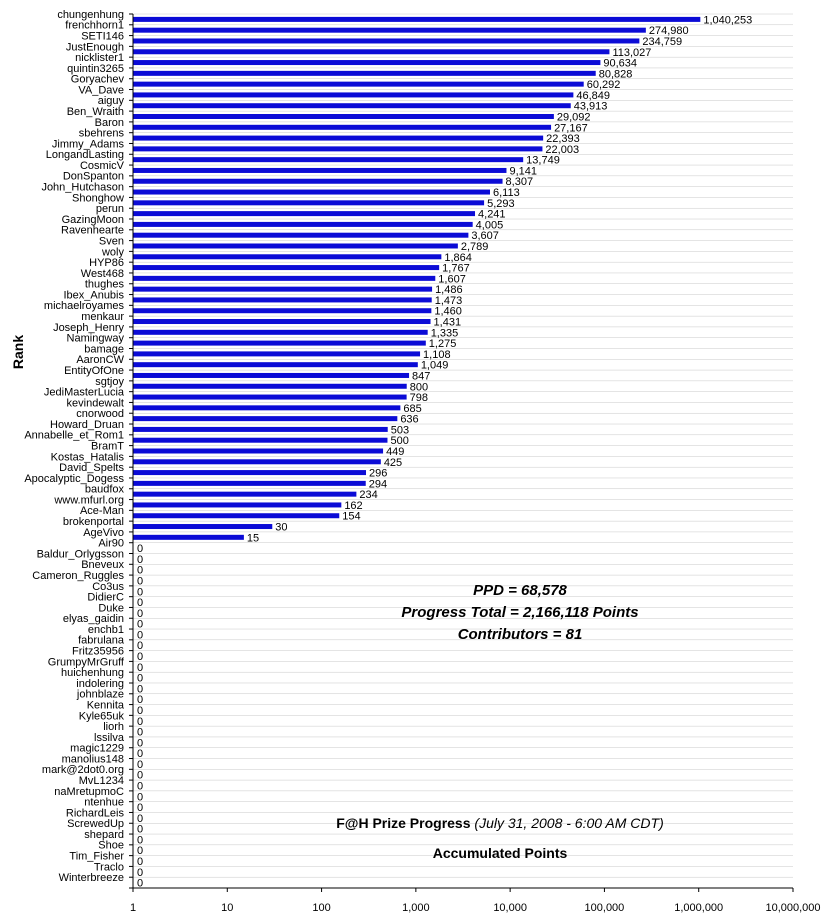 The width and height of the screenshot is (832, 924). What do you see at coordinates (400, 430) in the screenshot?
I see `value-label: 503` at bounding box center [400, 430].